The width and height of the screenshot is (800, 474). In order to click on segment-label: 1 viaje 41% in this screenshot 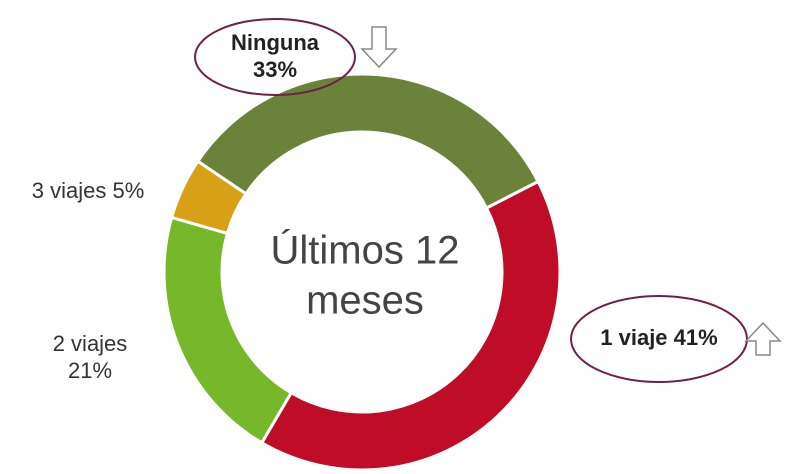, I will do `click(658, 337)`.